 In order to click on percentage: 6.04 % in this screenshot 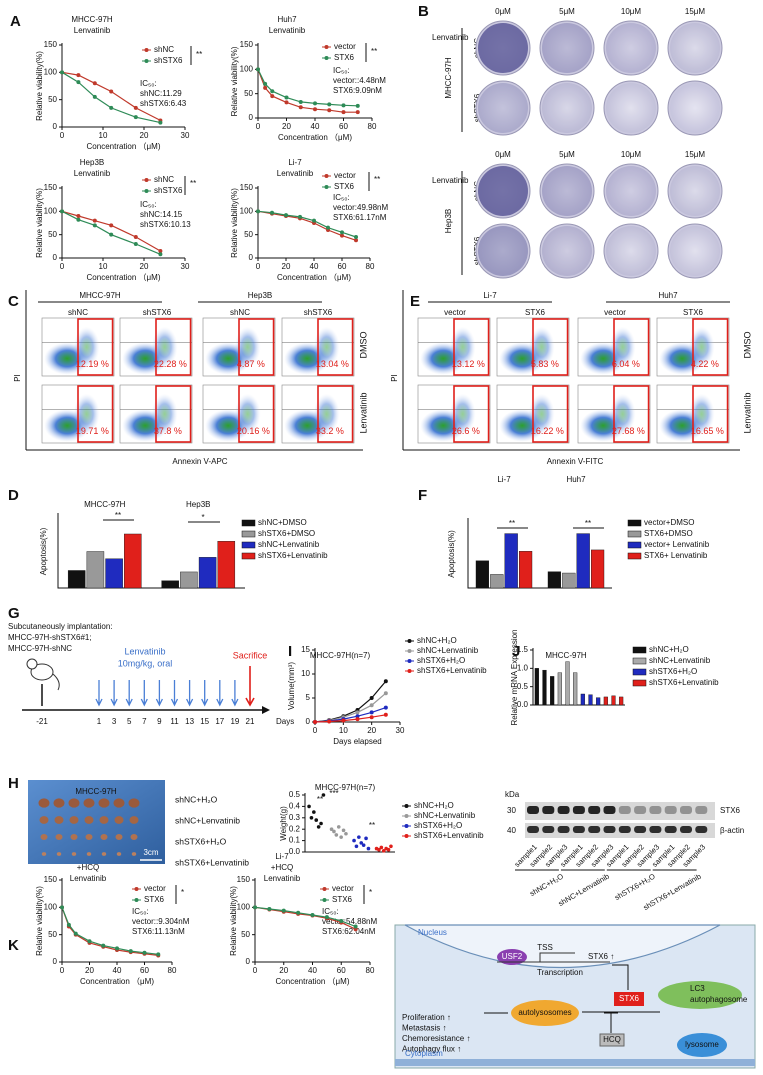, I will do `click(626, 364)`.